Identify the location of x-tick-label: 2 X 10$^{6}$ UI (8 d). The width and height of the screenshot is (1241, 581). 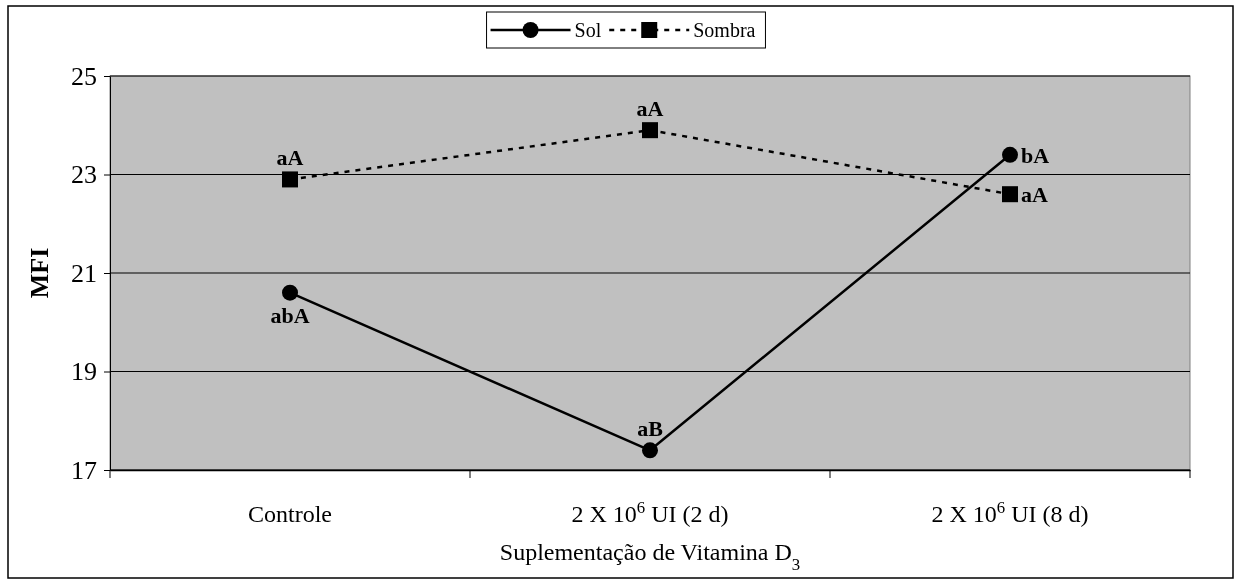
(1010, 512).